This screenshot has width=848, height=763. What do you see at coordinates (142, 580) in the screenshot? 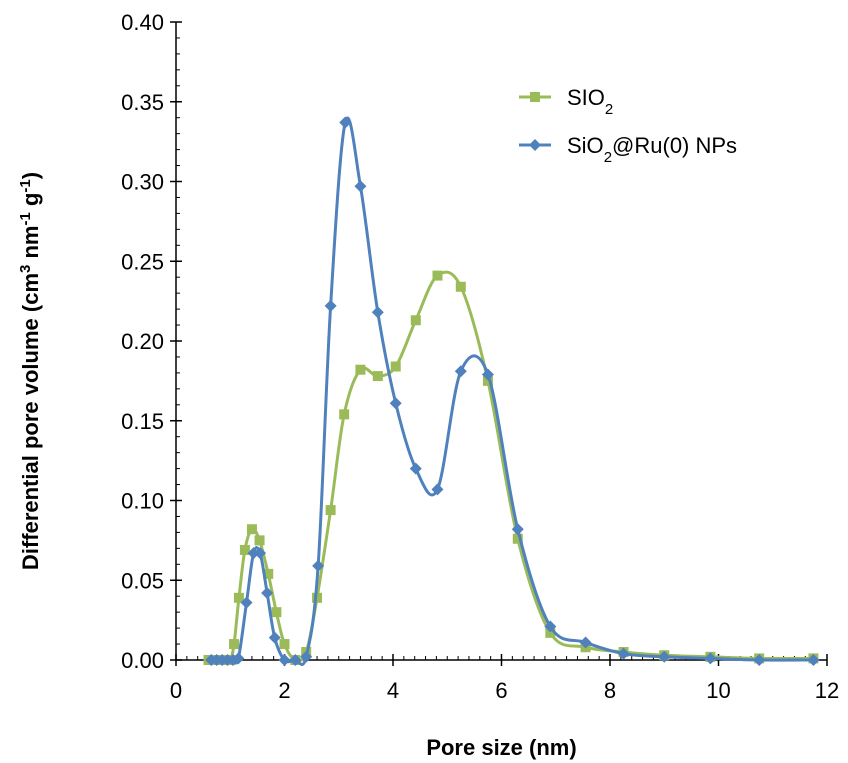
I see `y-tick-label: 0.05` at bounding box center [142, 580].